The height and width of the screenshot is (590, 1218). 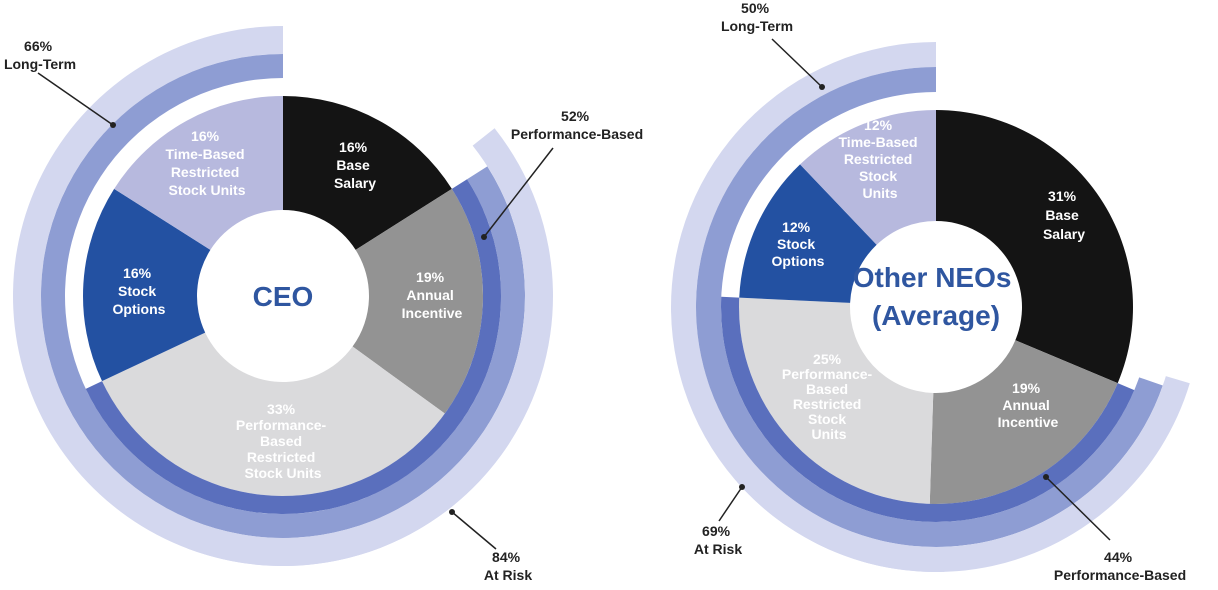 I want to click on neo-base-salary-segment, so click(x=1034, y=247).